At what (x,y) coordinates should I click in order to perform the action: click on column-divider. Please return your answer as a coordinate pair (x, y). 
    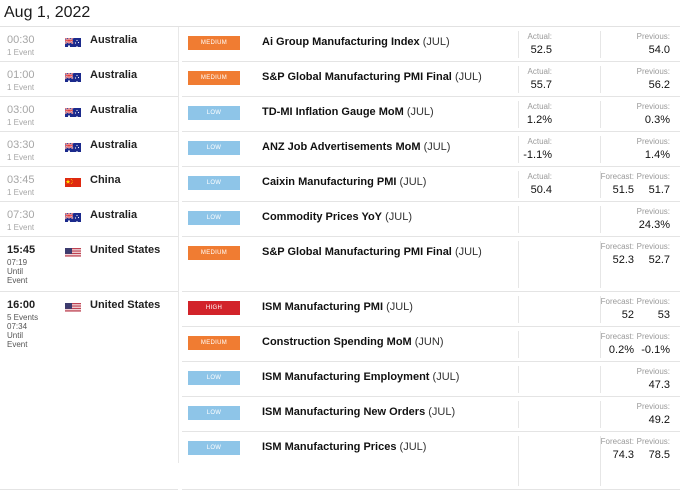
    Looking at the image, I should click on (178, 245).